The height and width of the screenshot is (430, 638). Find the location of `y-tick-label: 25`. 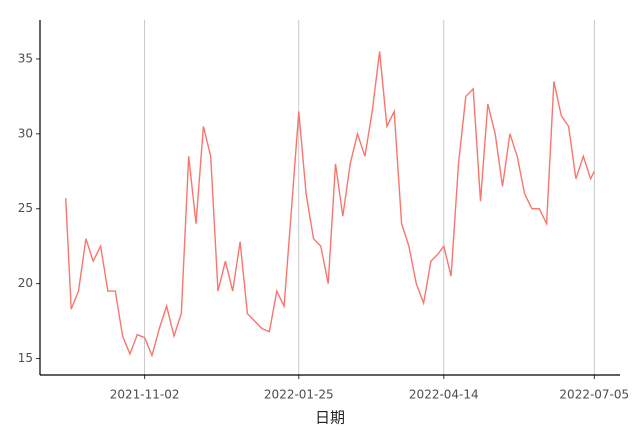

y-tick-label: 25 is located at coordinates (25, 208).